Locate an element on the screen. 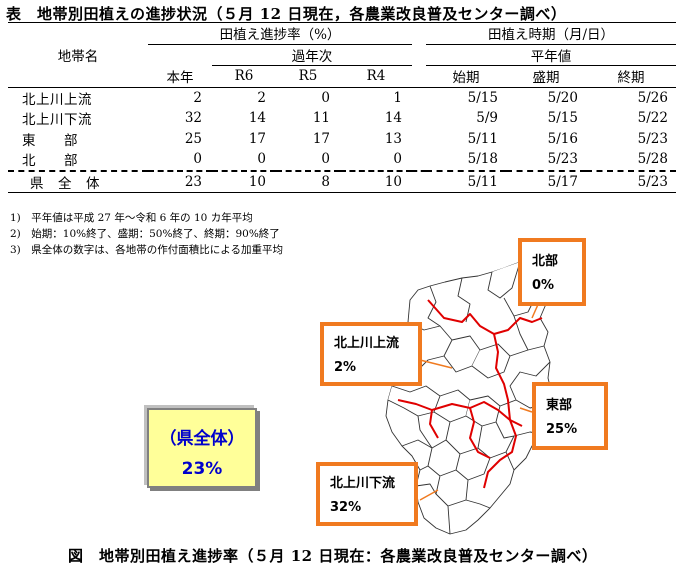 The height and width of the screenshot is (568, 690). callout-value: 0% is located at coordinates (543, 285).